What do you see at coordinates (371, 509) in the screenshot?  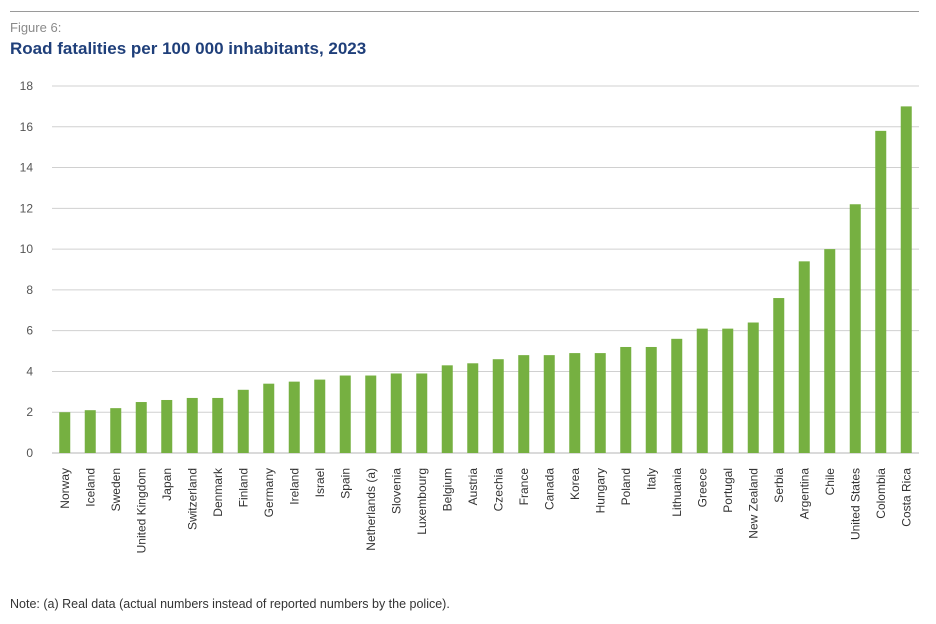 I see `x-tick-label: Netherlands (a)` at bounding box center [371, 509].